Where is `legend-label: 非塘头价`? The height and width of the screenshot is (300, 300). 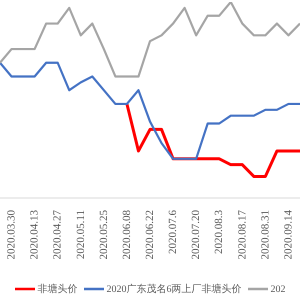 legend-label: 非塘头价 is located at coordinates (58, 289).